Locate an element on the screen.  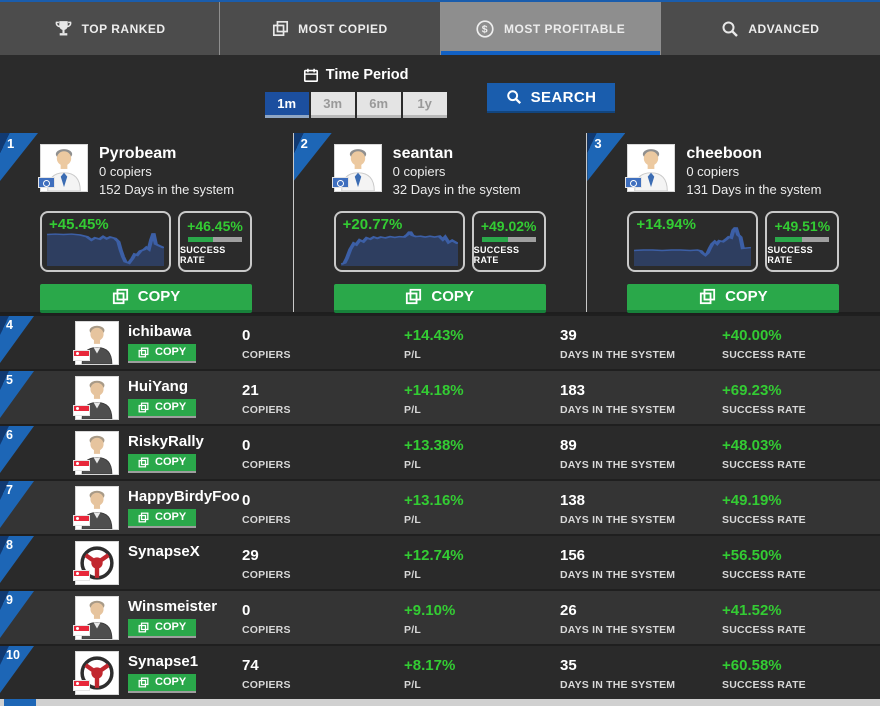
period-1m-button: 1m is located at coordinates (286, 105).